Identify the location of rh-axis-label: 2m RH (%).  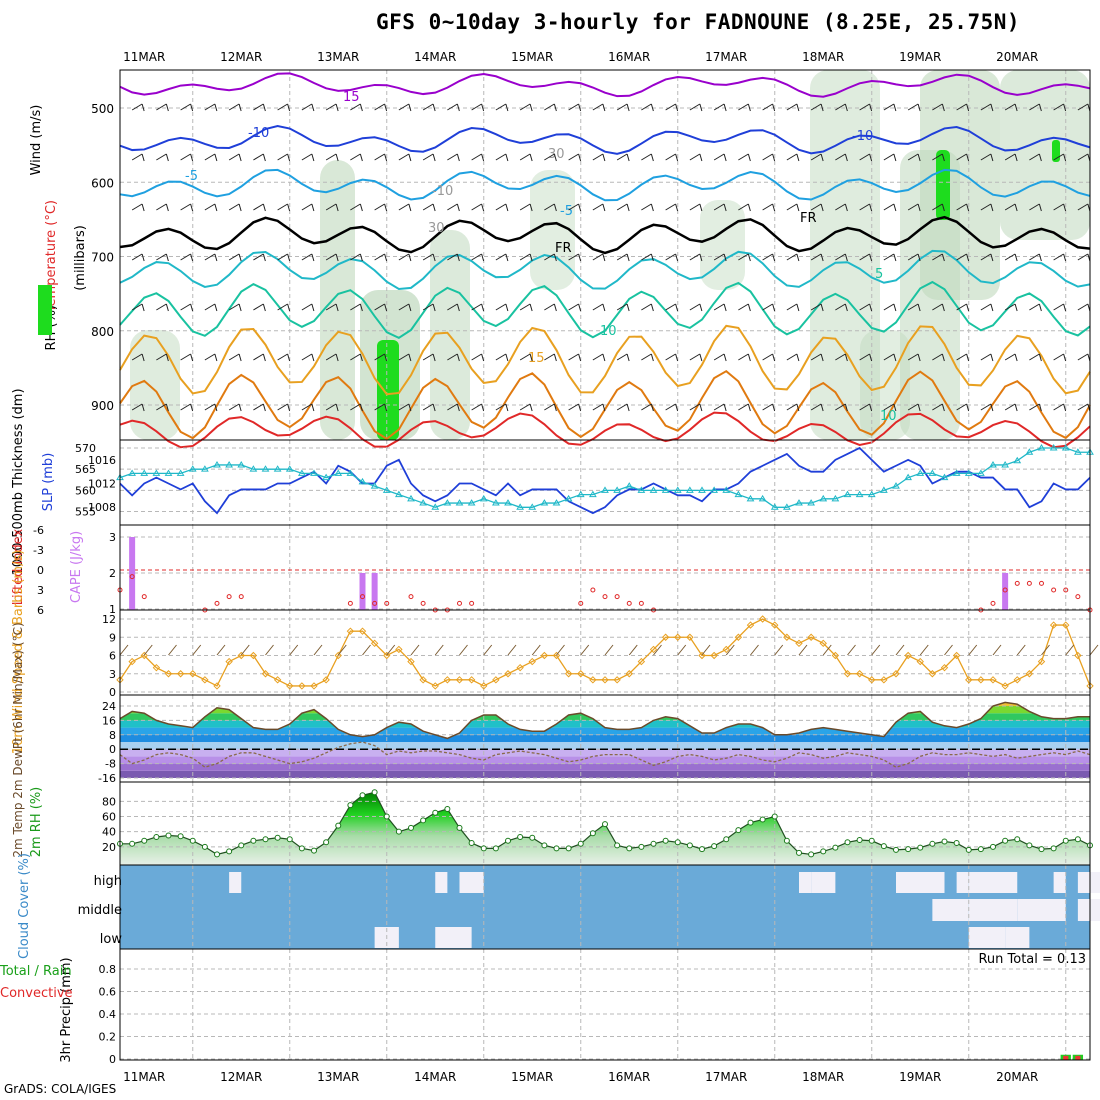
(36, 822).